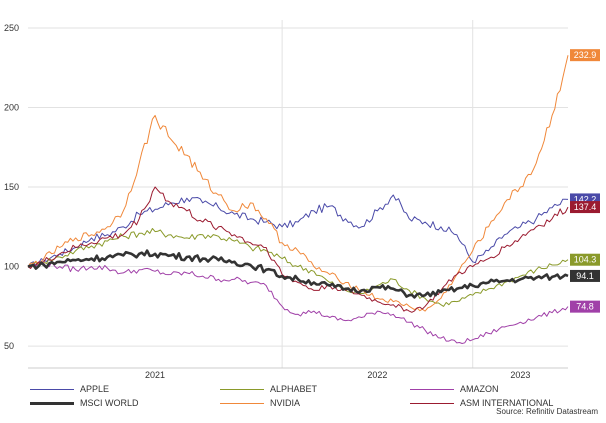 This screenshot has width=606, height=423. I want to click on x-tick-label: 2023, so click(520, 375).